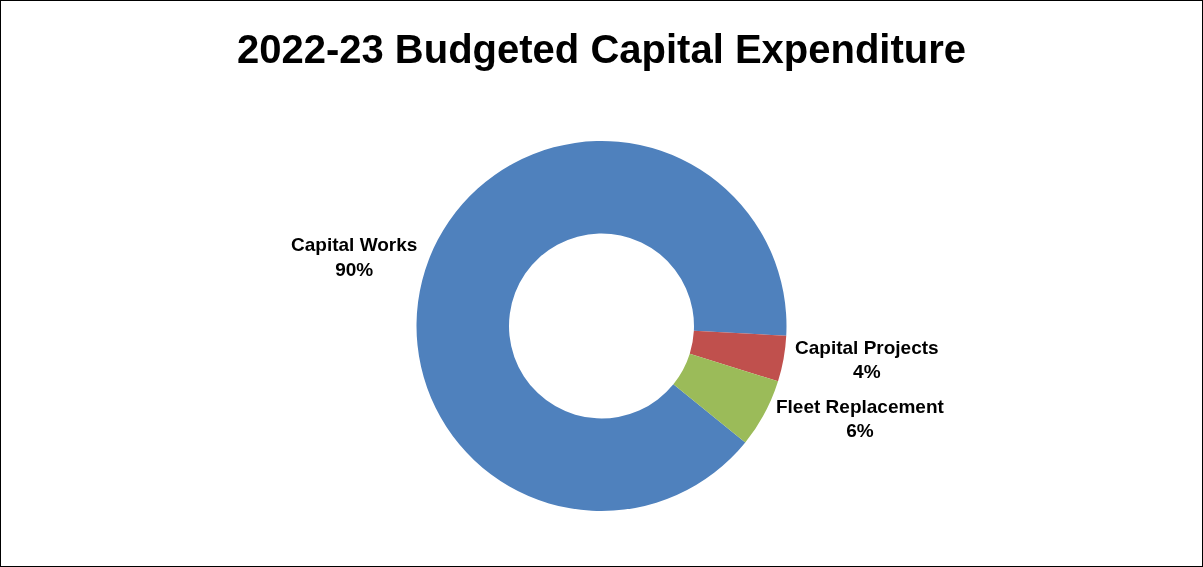  Describe the element at coordinates (354, 269) in the screenshot. I see `data-label: 90%` at that location.